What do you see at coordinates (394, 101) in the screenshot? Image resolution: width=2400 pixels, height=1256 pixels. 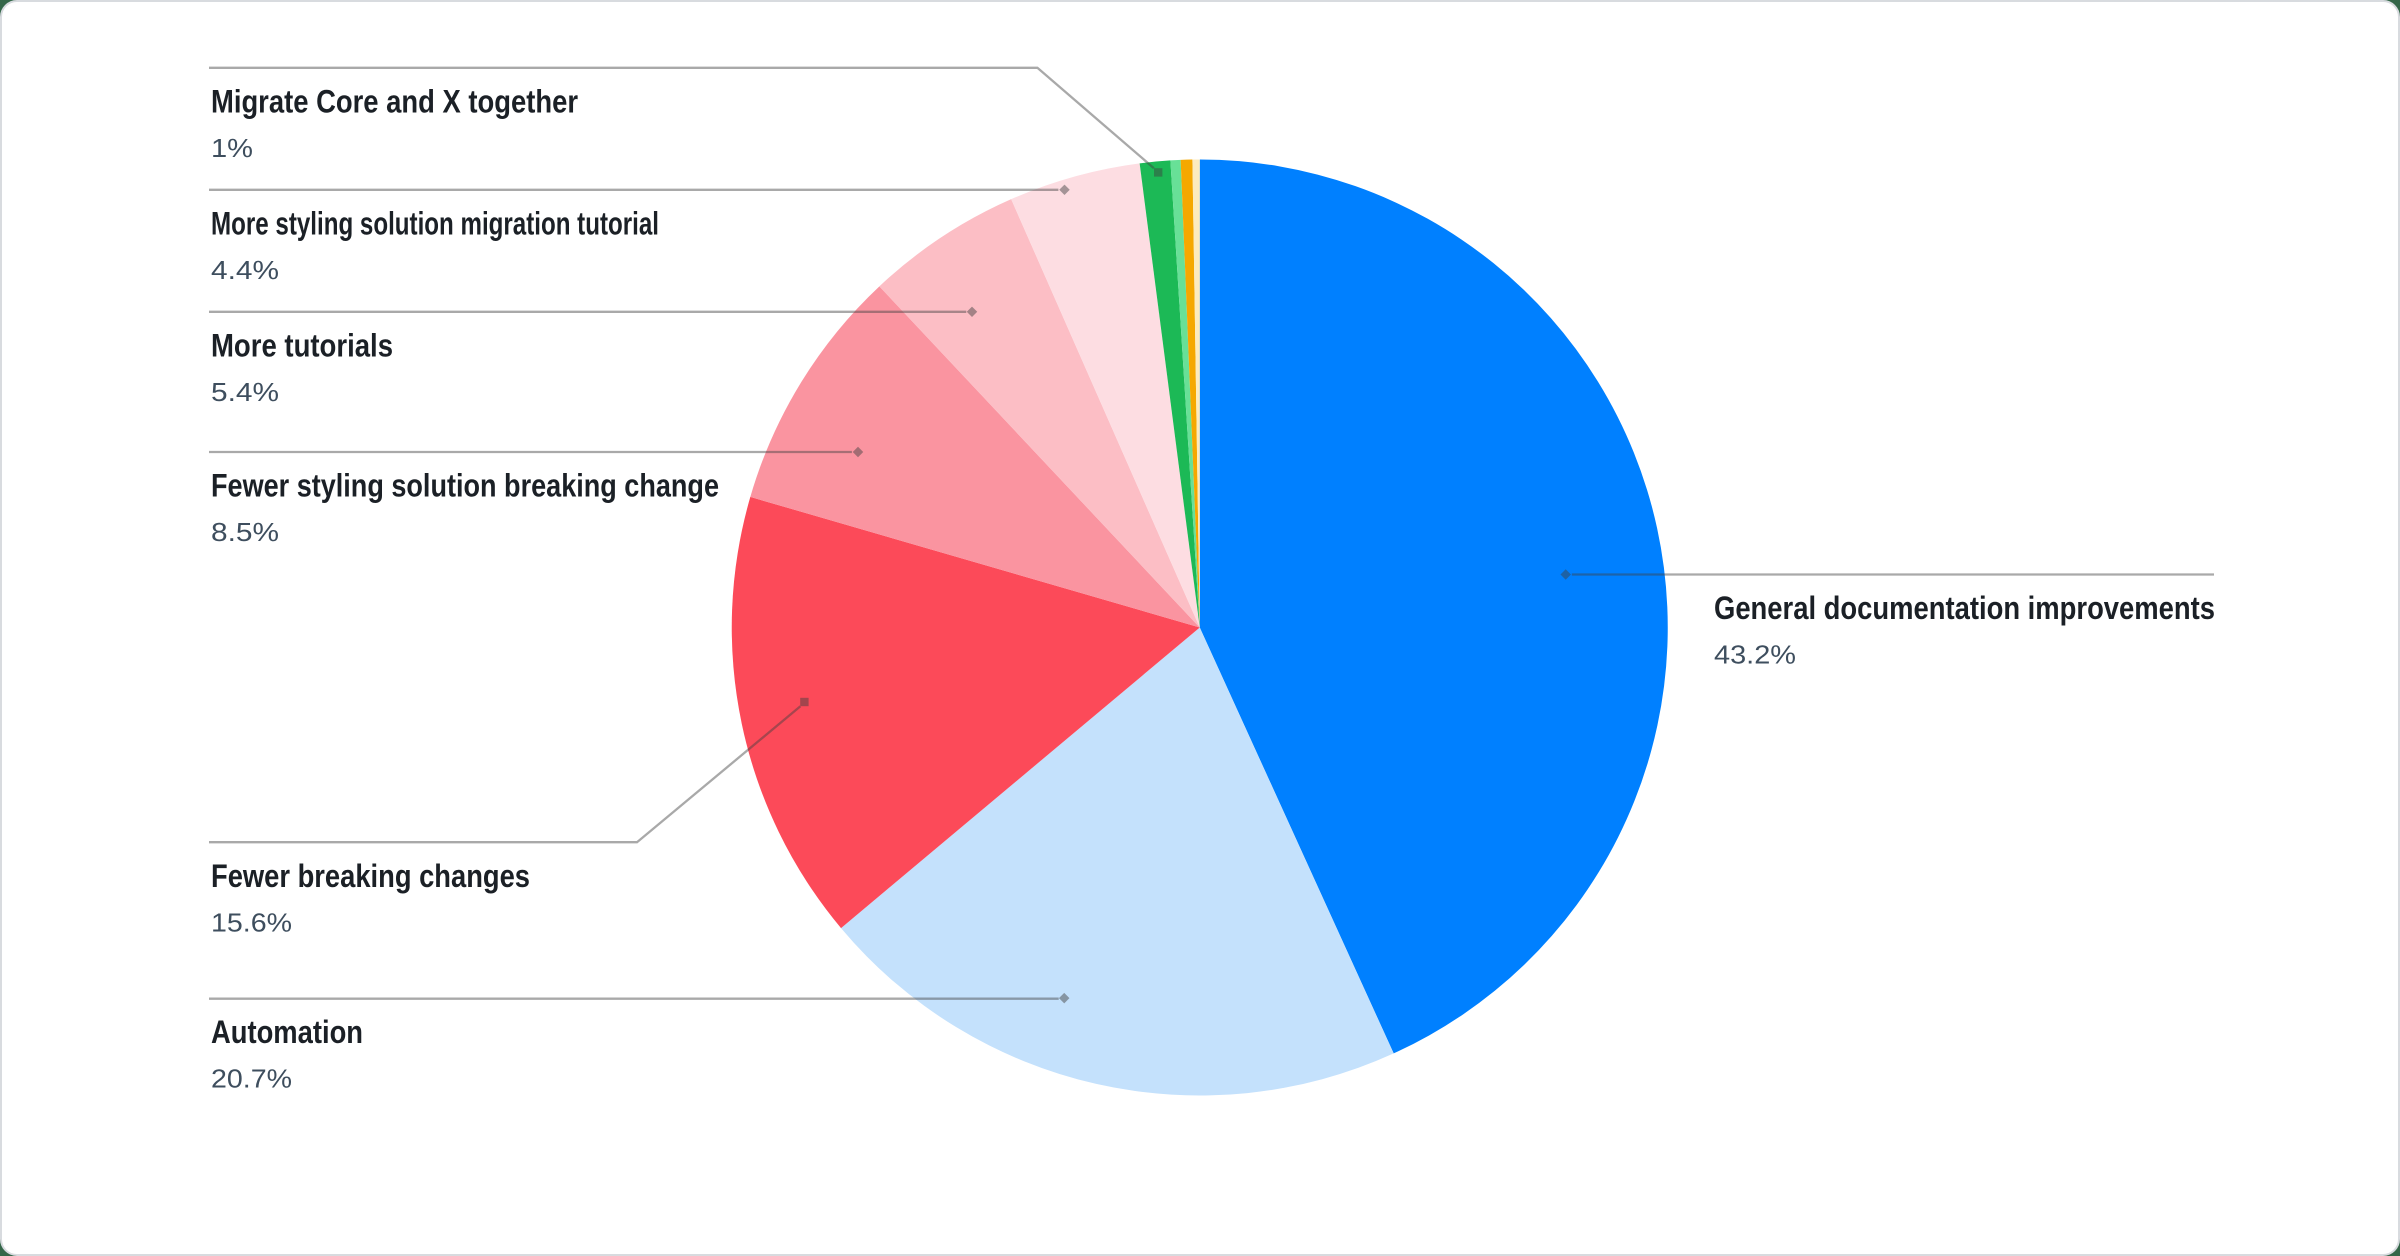 I see `svg-text: Migrate Core and X together` at bounding box center [394, 101].